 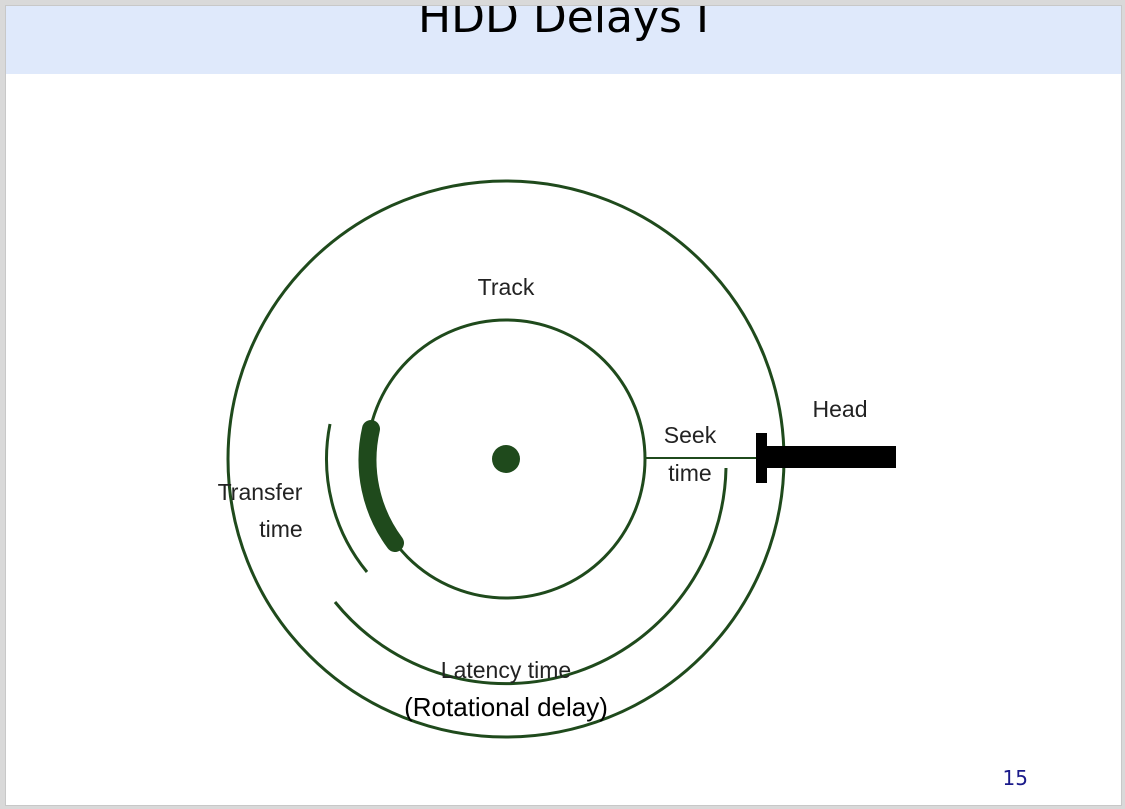 What do you see at coordinates (690, 435) in the screenshot?
I see `seek-label-line1: Seek` at bounding box center [690, 435].